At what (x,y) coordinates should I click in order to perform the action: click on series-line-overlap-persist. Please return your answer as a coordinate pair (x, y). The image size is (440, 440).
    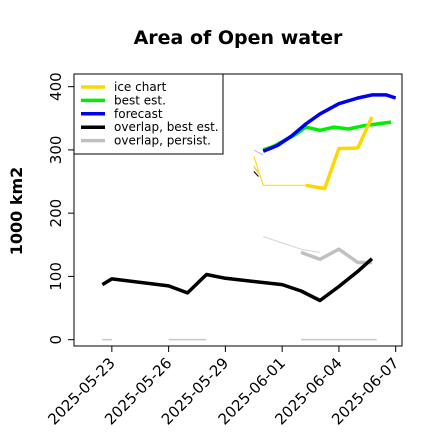
    Looking at the image, I should click on (336, 256).